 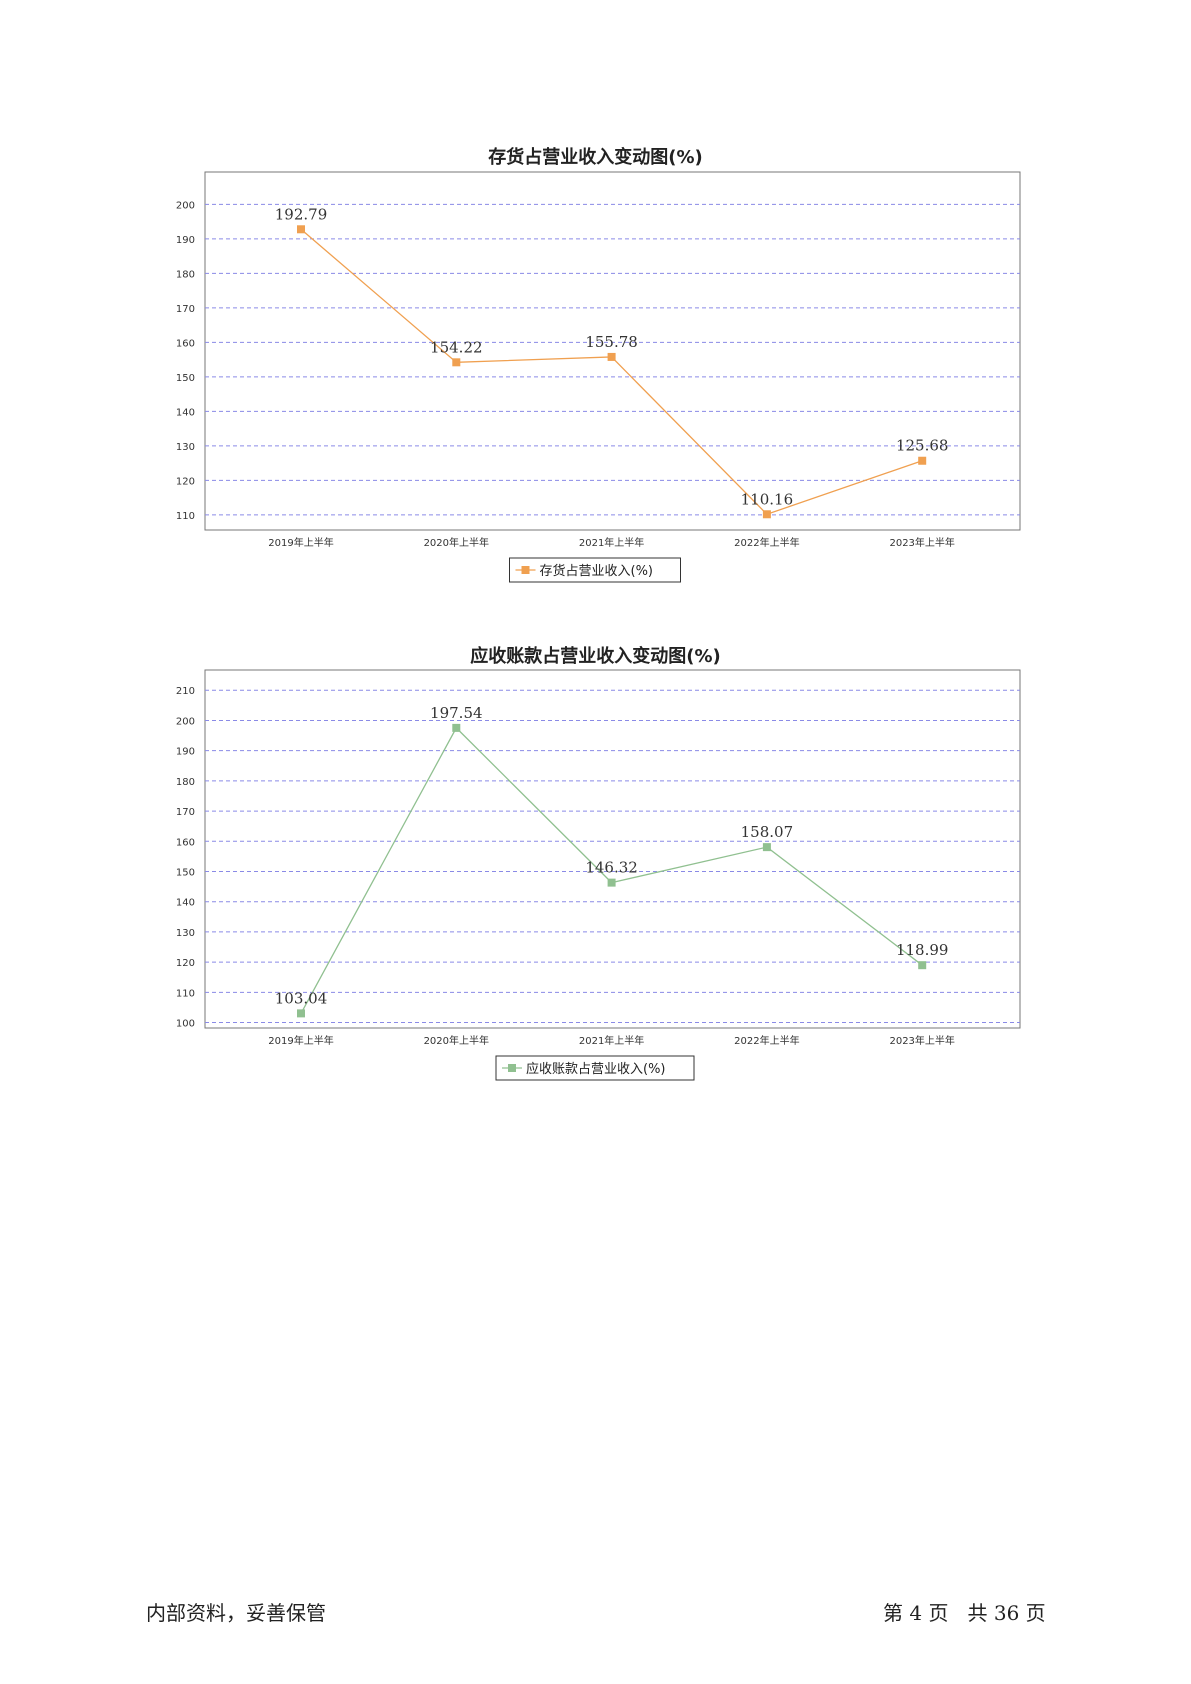 What do you see at coordinates (767, 832) in the screenshot?
I see `data-label: 158.07` at bounding box center [767, 832].